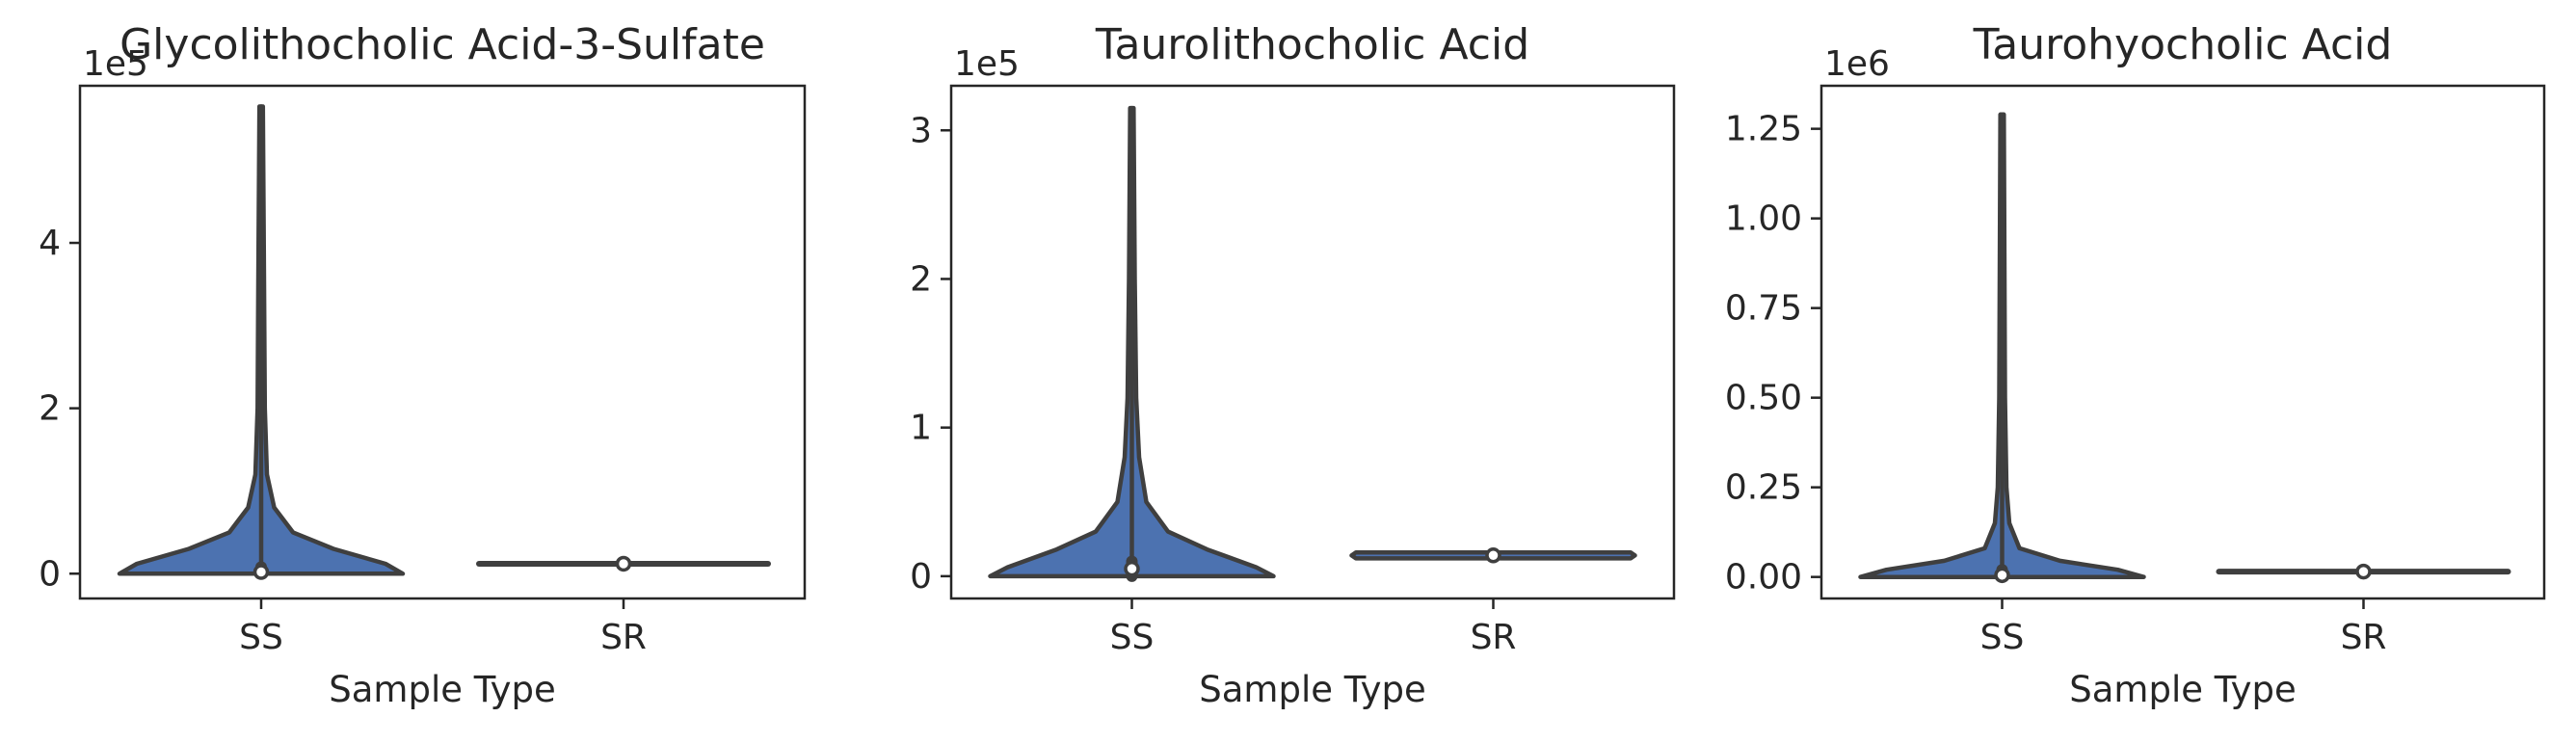  I want to click on chart-title: Taurohyocholic Acid, so click(2183, 44).